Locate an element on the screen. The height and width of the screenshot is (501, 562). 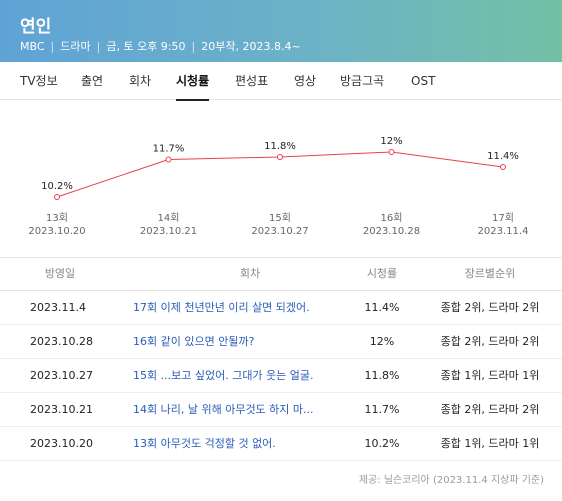
data-label: 12% is located at coordinates (391, 141).